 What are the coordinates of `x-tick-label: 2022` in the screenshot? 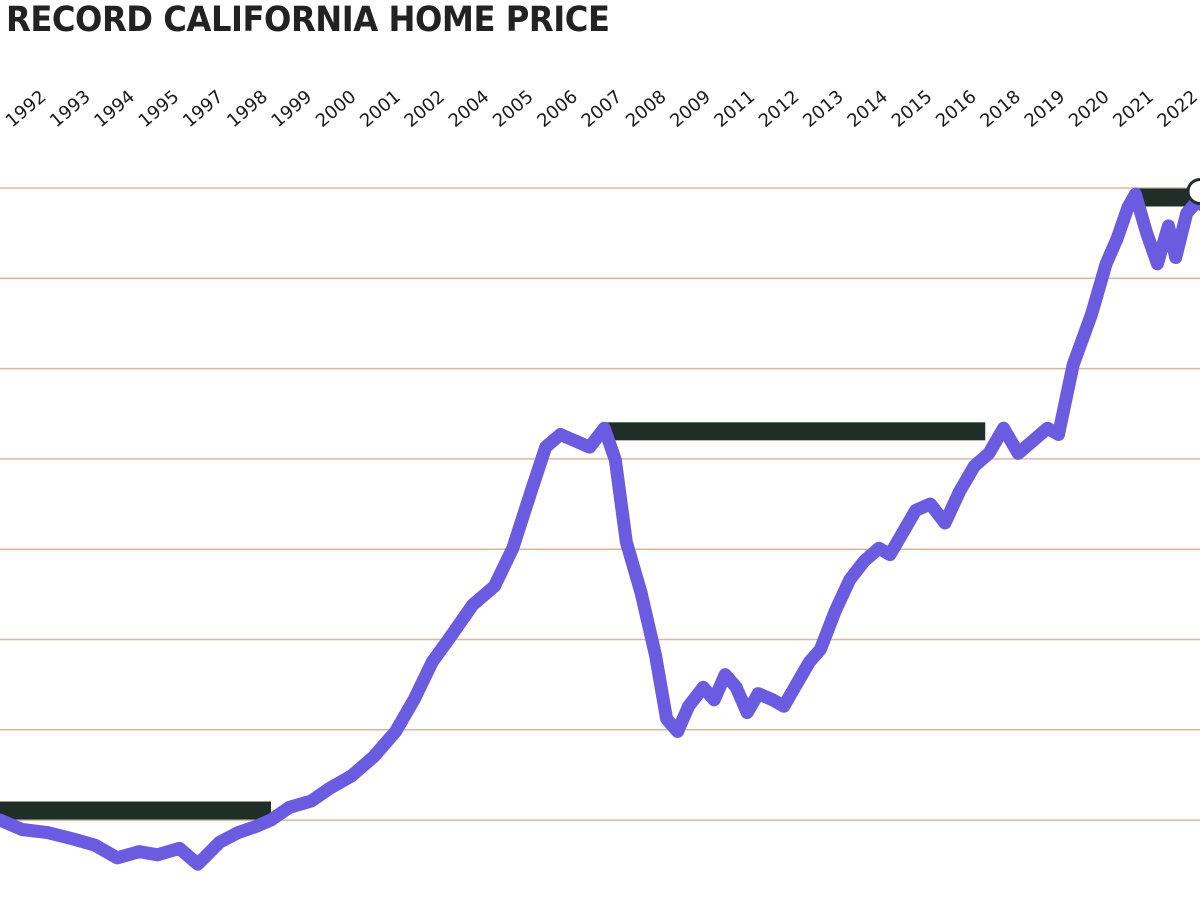 It's located at (1177, 109).